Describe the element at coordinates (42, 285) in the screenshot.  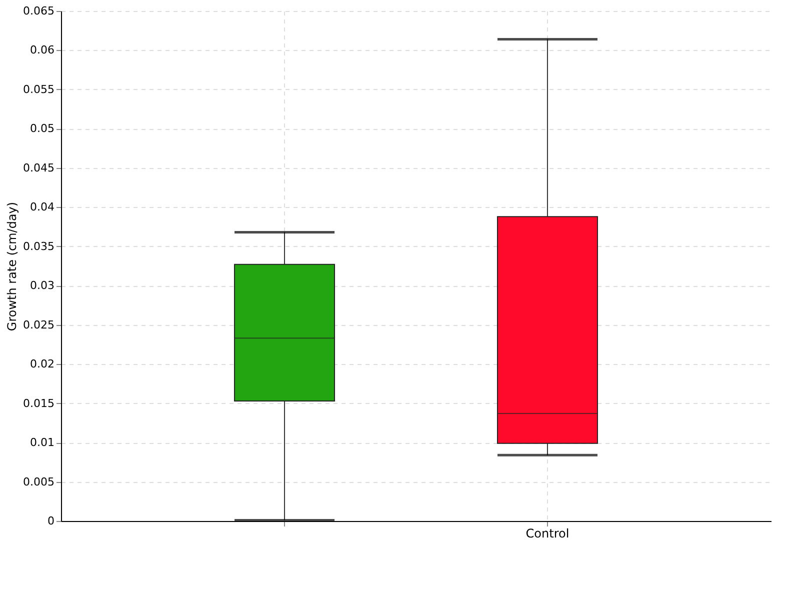
I see `y-tick-label: 0.03` at that location.